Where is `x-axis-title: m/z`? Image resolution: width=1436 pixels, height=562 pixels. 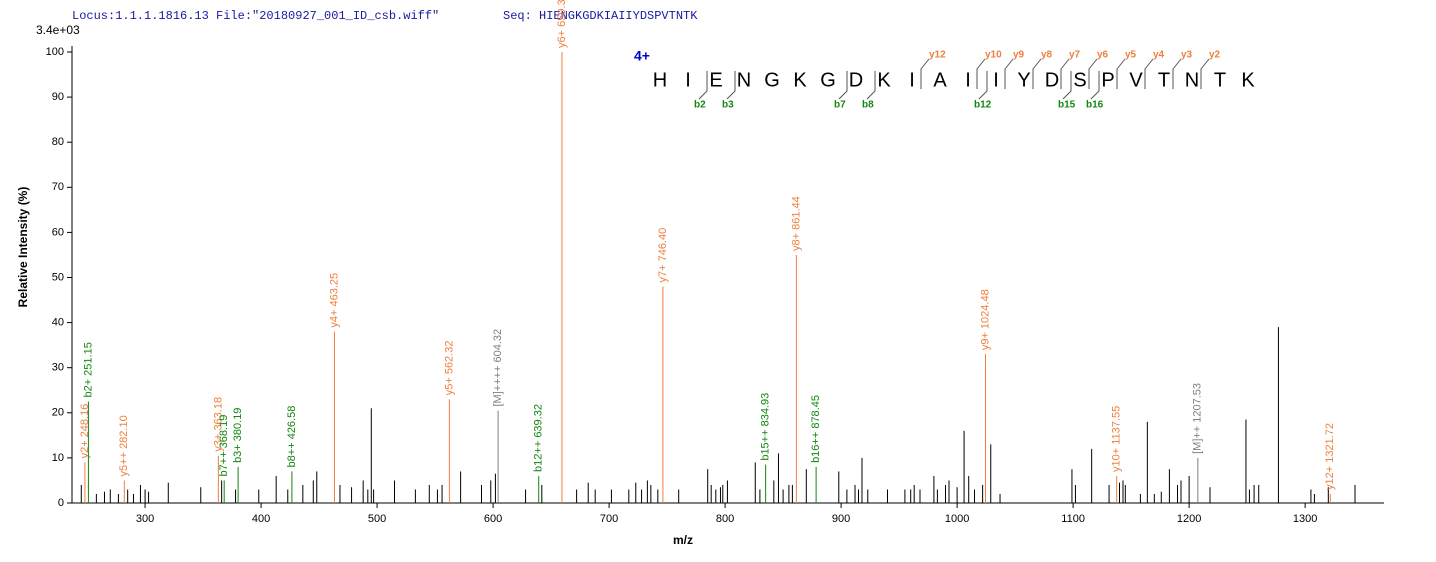
x-axis-title: m/z is located at coordinates (683, 540).